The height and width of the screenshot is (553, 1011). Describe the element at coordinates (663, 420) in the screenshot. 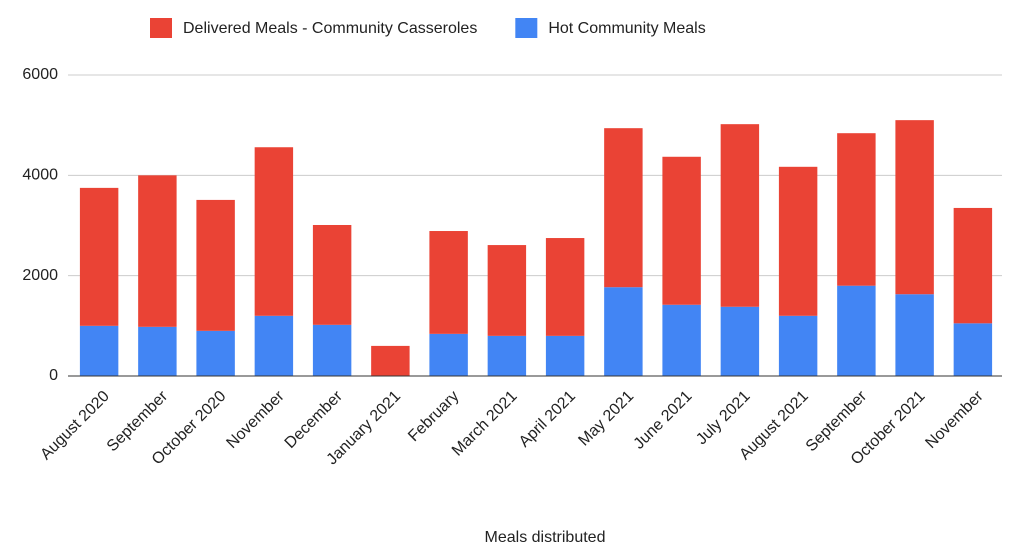

I see `x-tick-label: June 2021` at that location.